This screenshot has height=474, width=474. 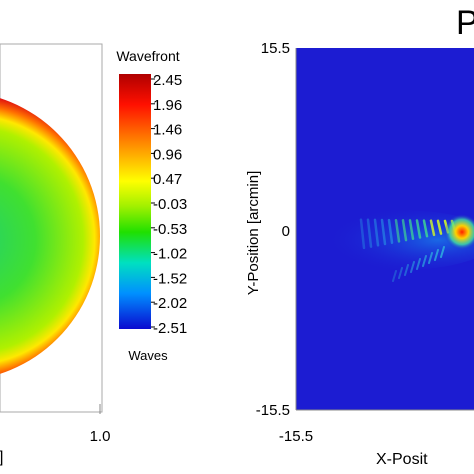 I want to click on psf-peak, so click(x=459, y=232).